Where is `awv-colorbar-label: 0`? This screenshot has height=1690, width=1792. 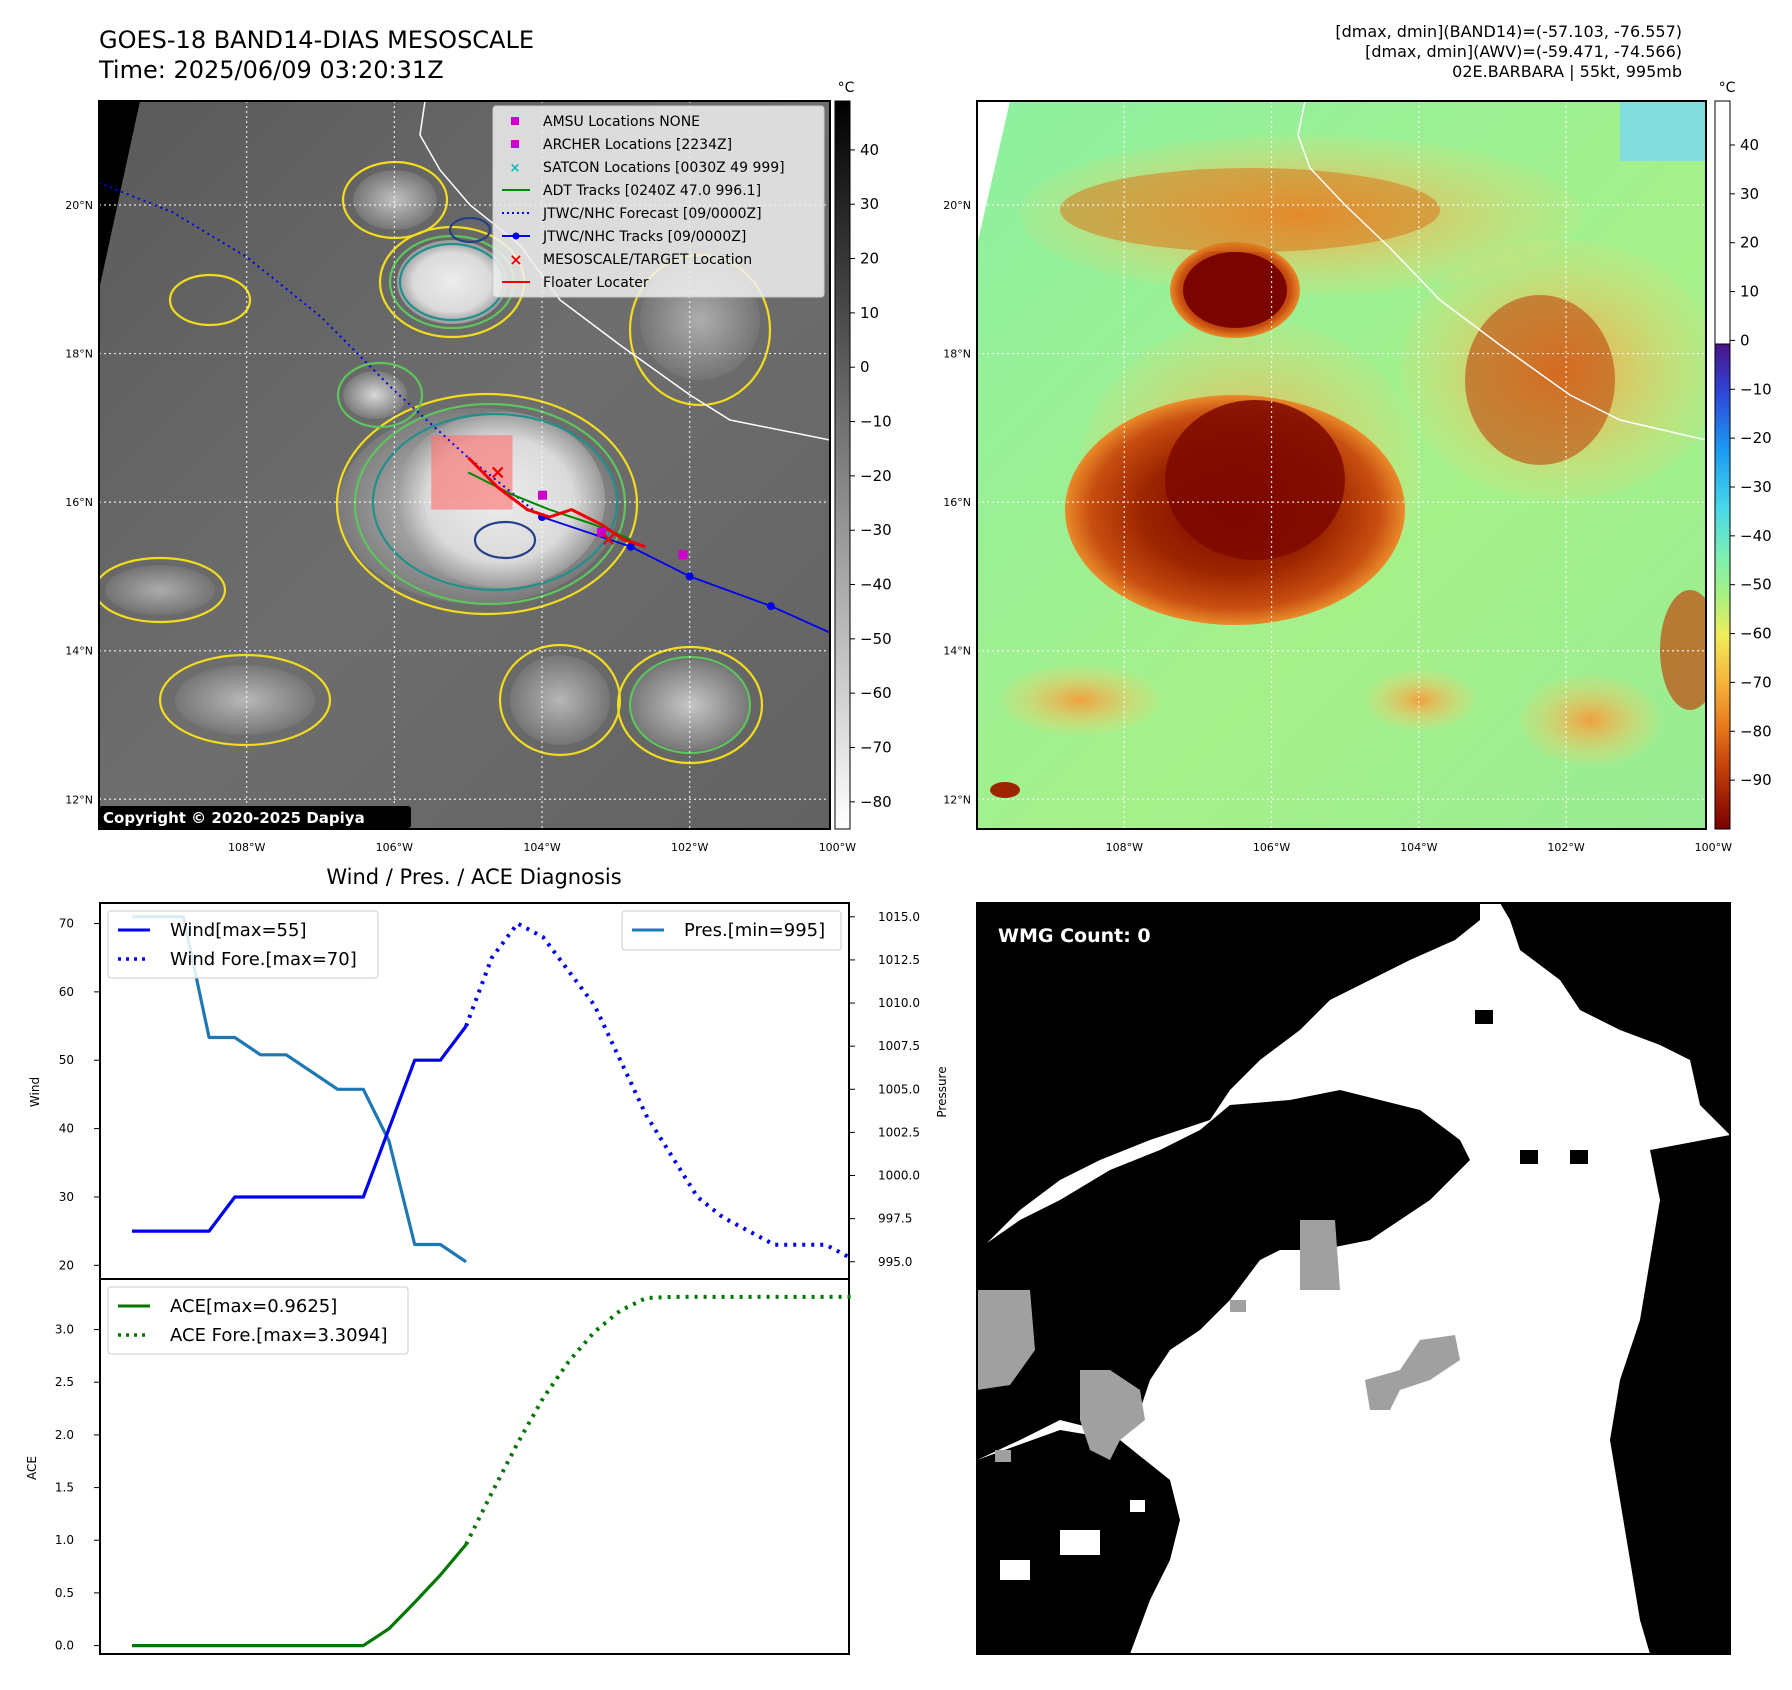 awv-colorbar-label: 0 is located at coordinates (1745, 340).